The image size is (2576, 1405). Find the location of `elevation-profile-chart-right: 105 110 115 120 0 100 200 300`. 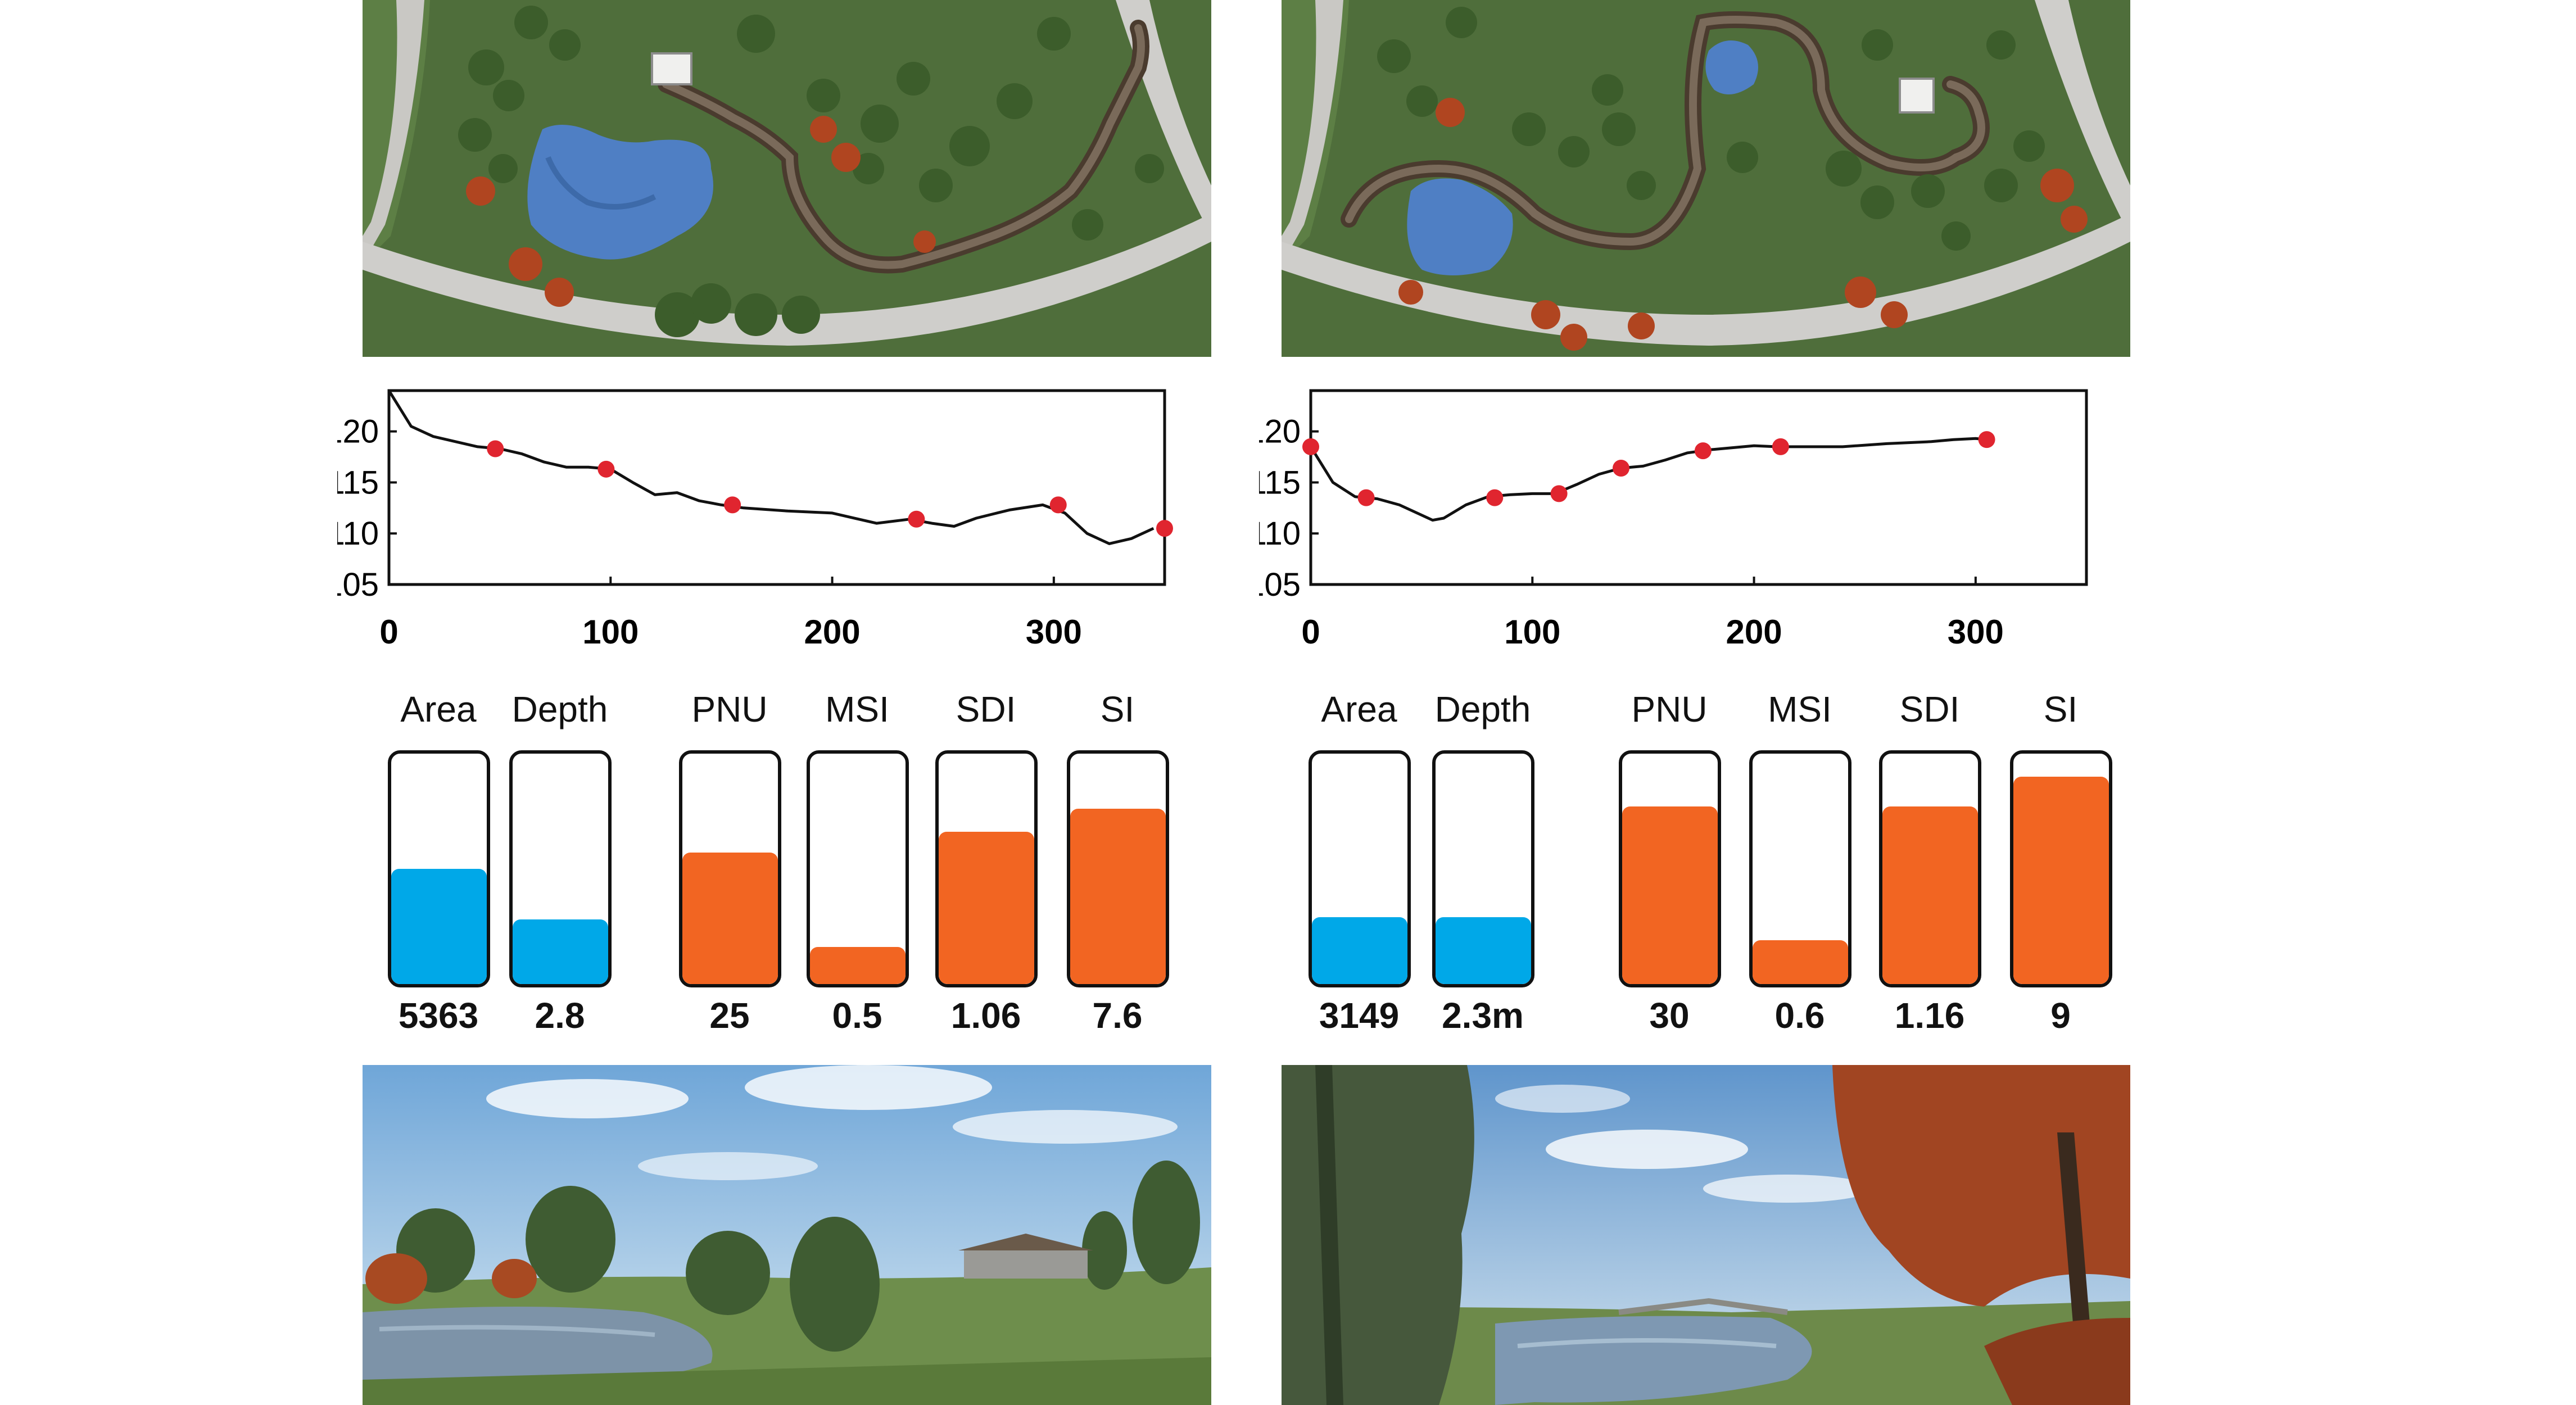

elevation-profile-chart-right: 105 110 115 120 0 100 200 300 is located at coordinates (1703, 527).